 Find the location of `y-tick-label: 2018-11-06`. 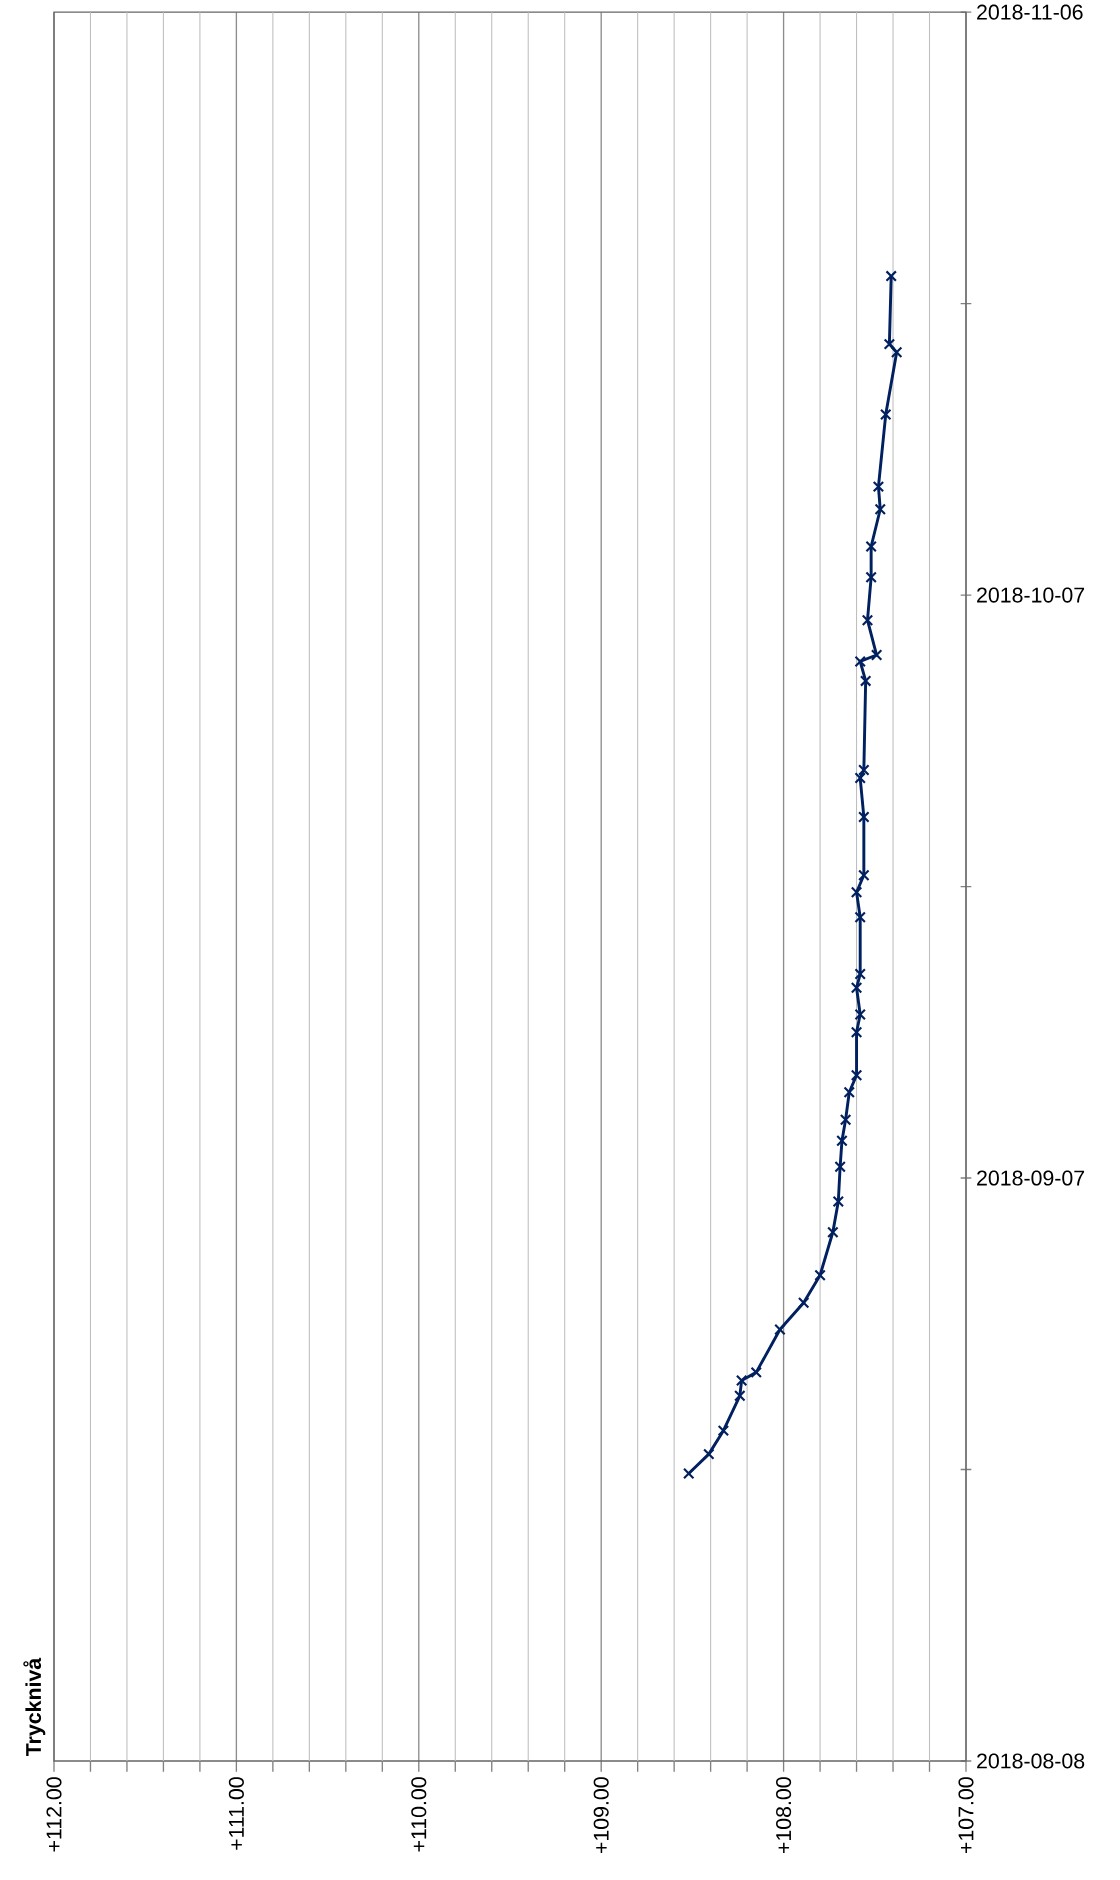

y-tick-label: 2018-11-06 is located at coordinates (1030, 12).